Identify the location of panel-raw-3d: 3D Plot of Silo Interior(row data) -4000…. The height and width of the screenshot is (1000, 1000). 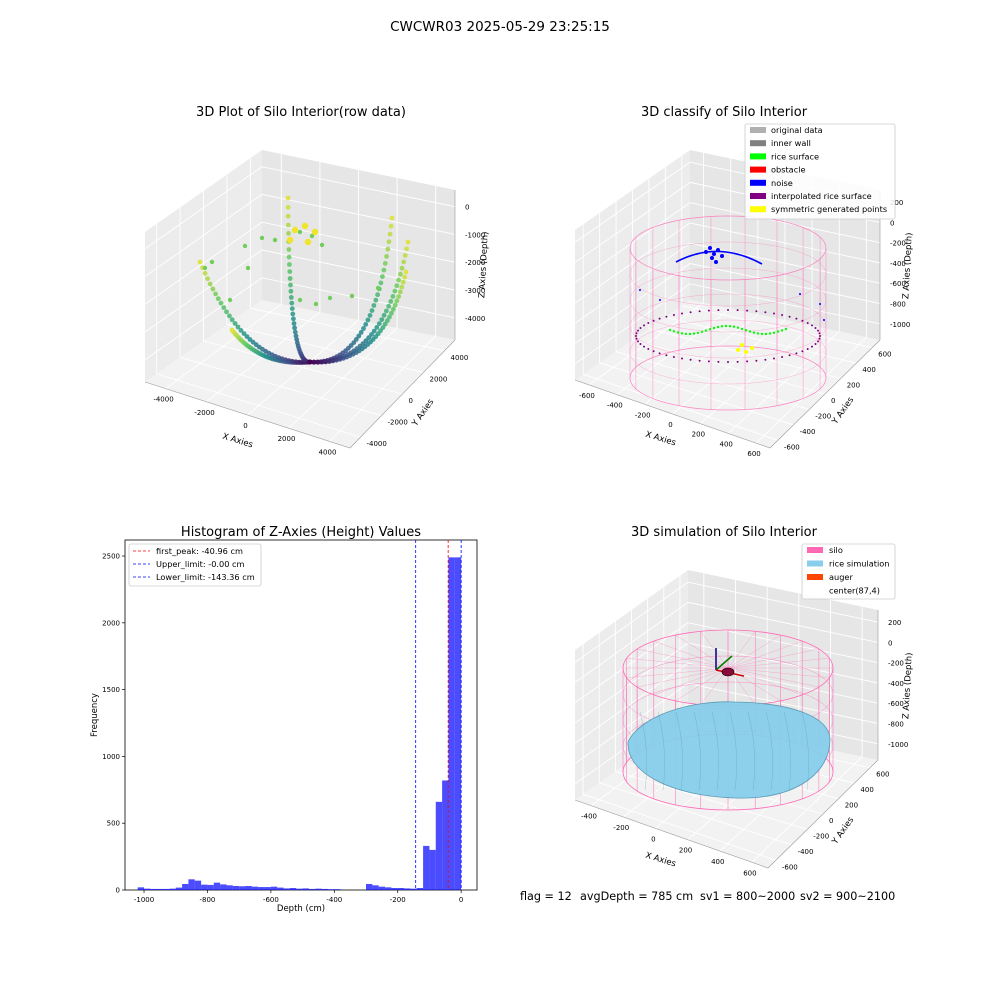
(317, 280).